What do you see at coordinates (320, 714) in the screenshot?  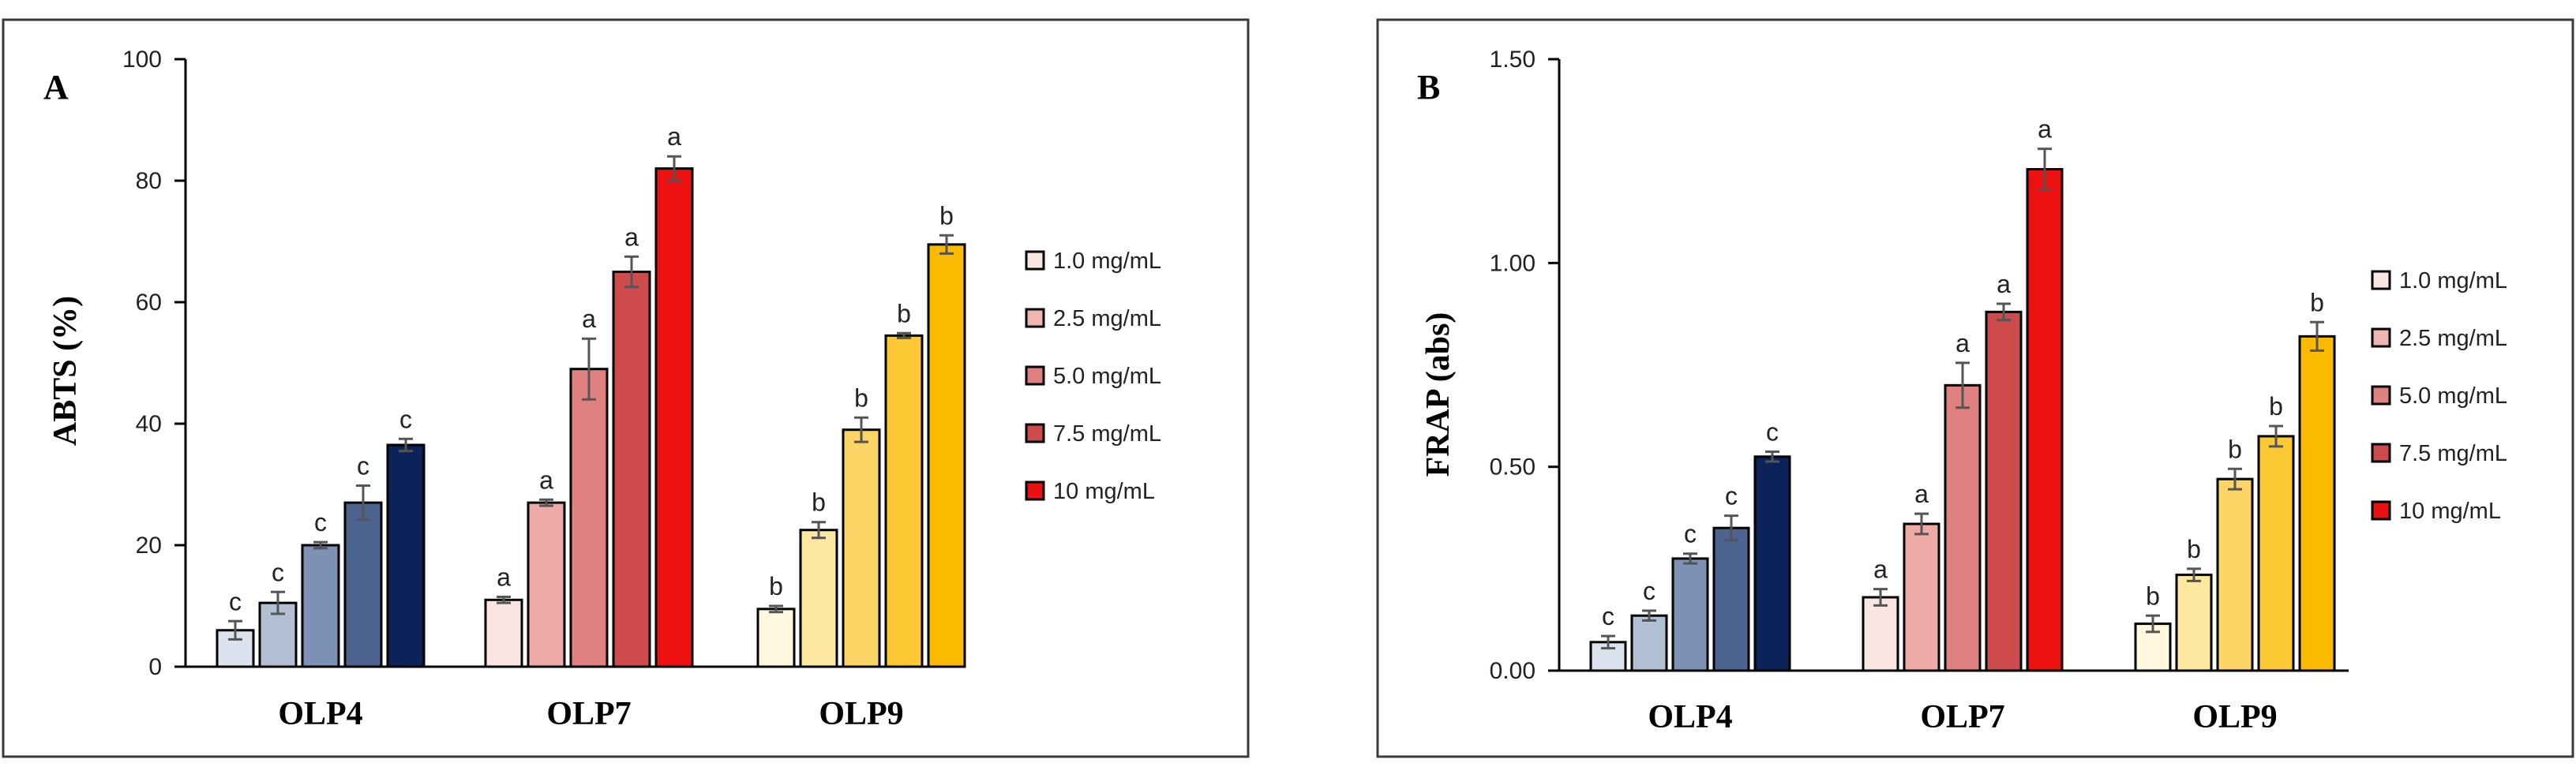 I see `panel-a-category-label: OLP4` at bounding box center [320, 714].